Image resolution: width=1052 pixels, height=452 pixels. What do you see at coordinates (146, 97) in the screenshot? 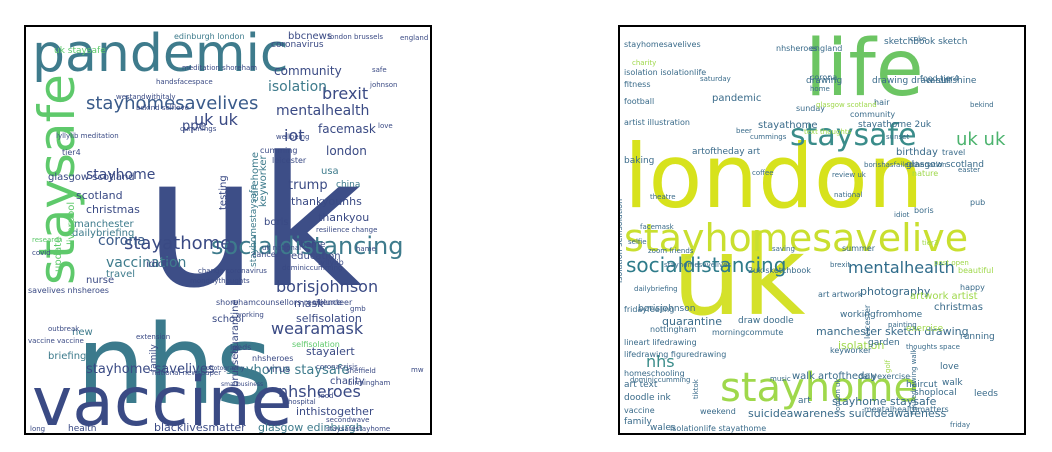
I see `word-westandwithitaly: westandwithitaly` at bounding box center [146, 97].